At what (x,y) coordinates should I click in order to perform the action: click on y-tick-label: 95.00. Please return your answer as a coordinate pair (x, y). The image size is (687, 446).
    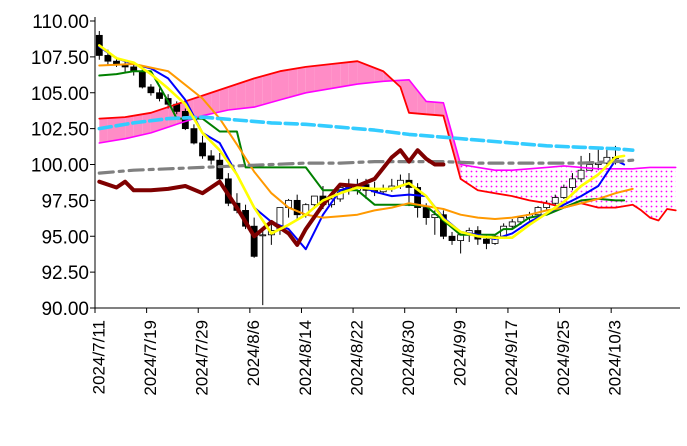
    Looking at the image, I should click on (65, 237).